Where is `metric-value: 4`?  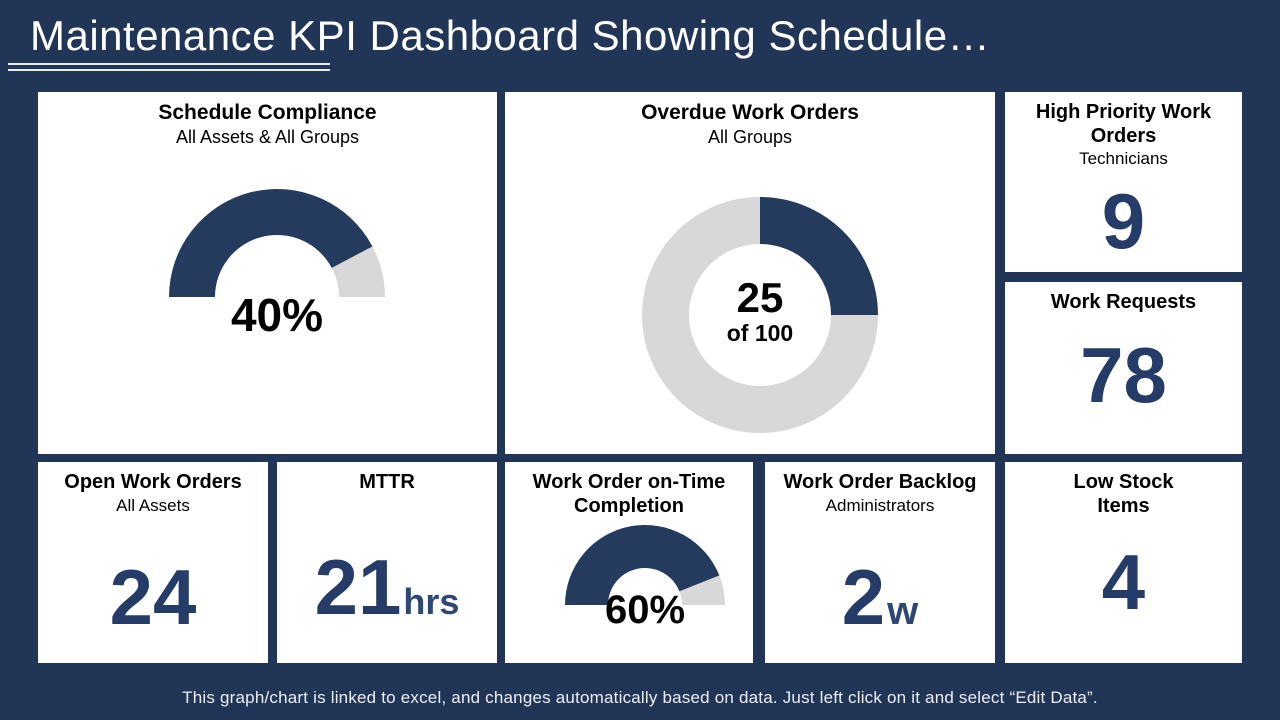 metric-value: 4 is located at coordinates (1123, 581).